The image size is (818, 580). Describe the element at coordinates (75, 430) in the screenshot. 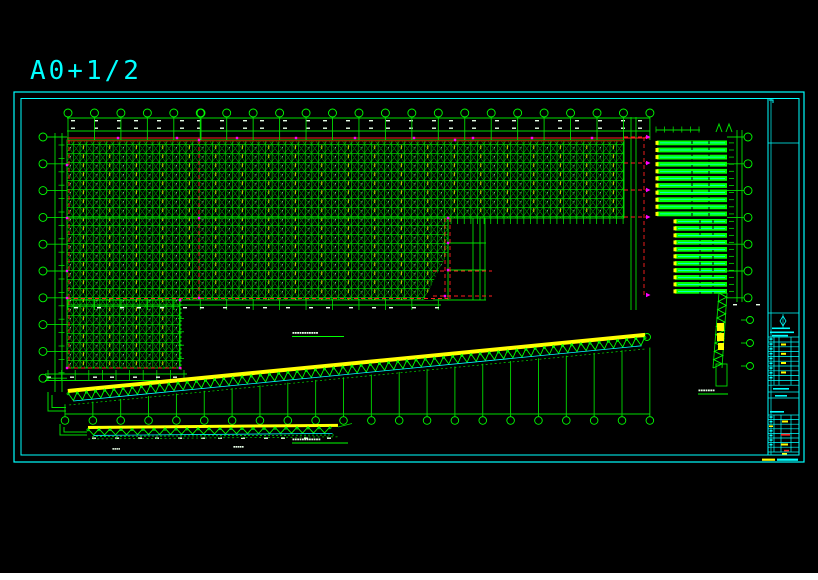

I see `bracket-mark` at that location.